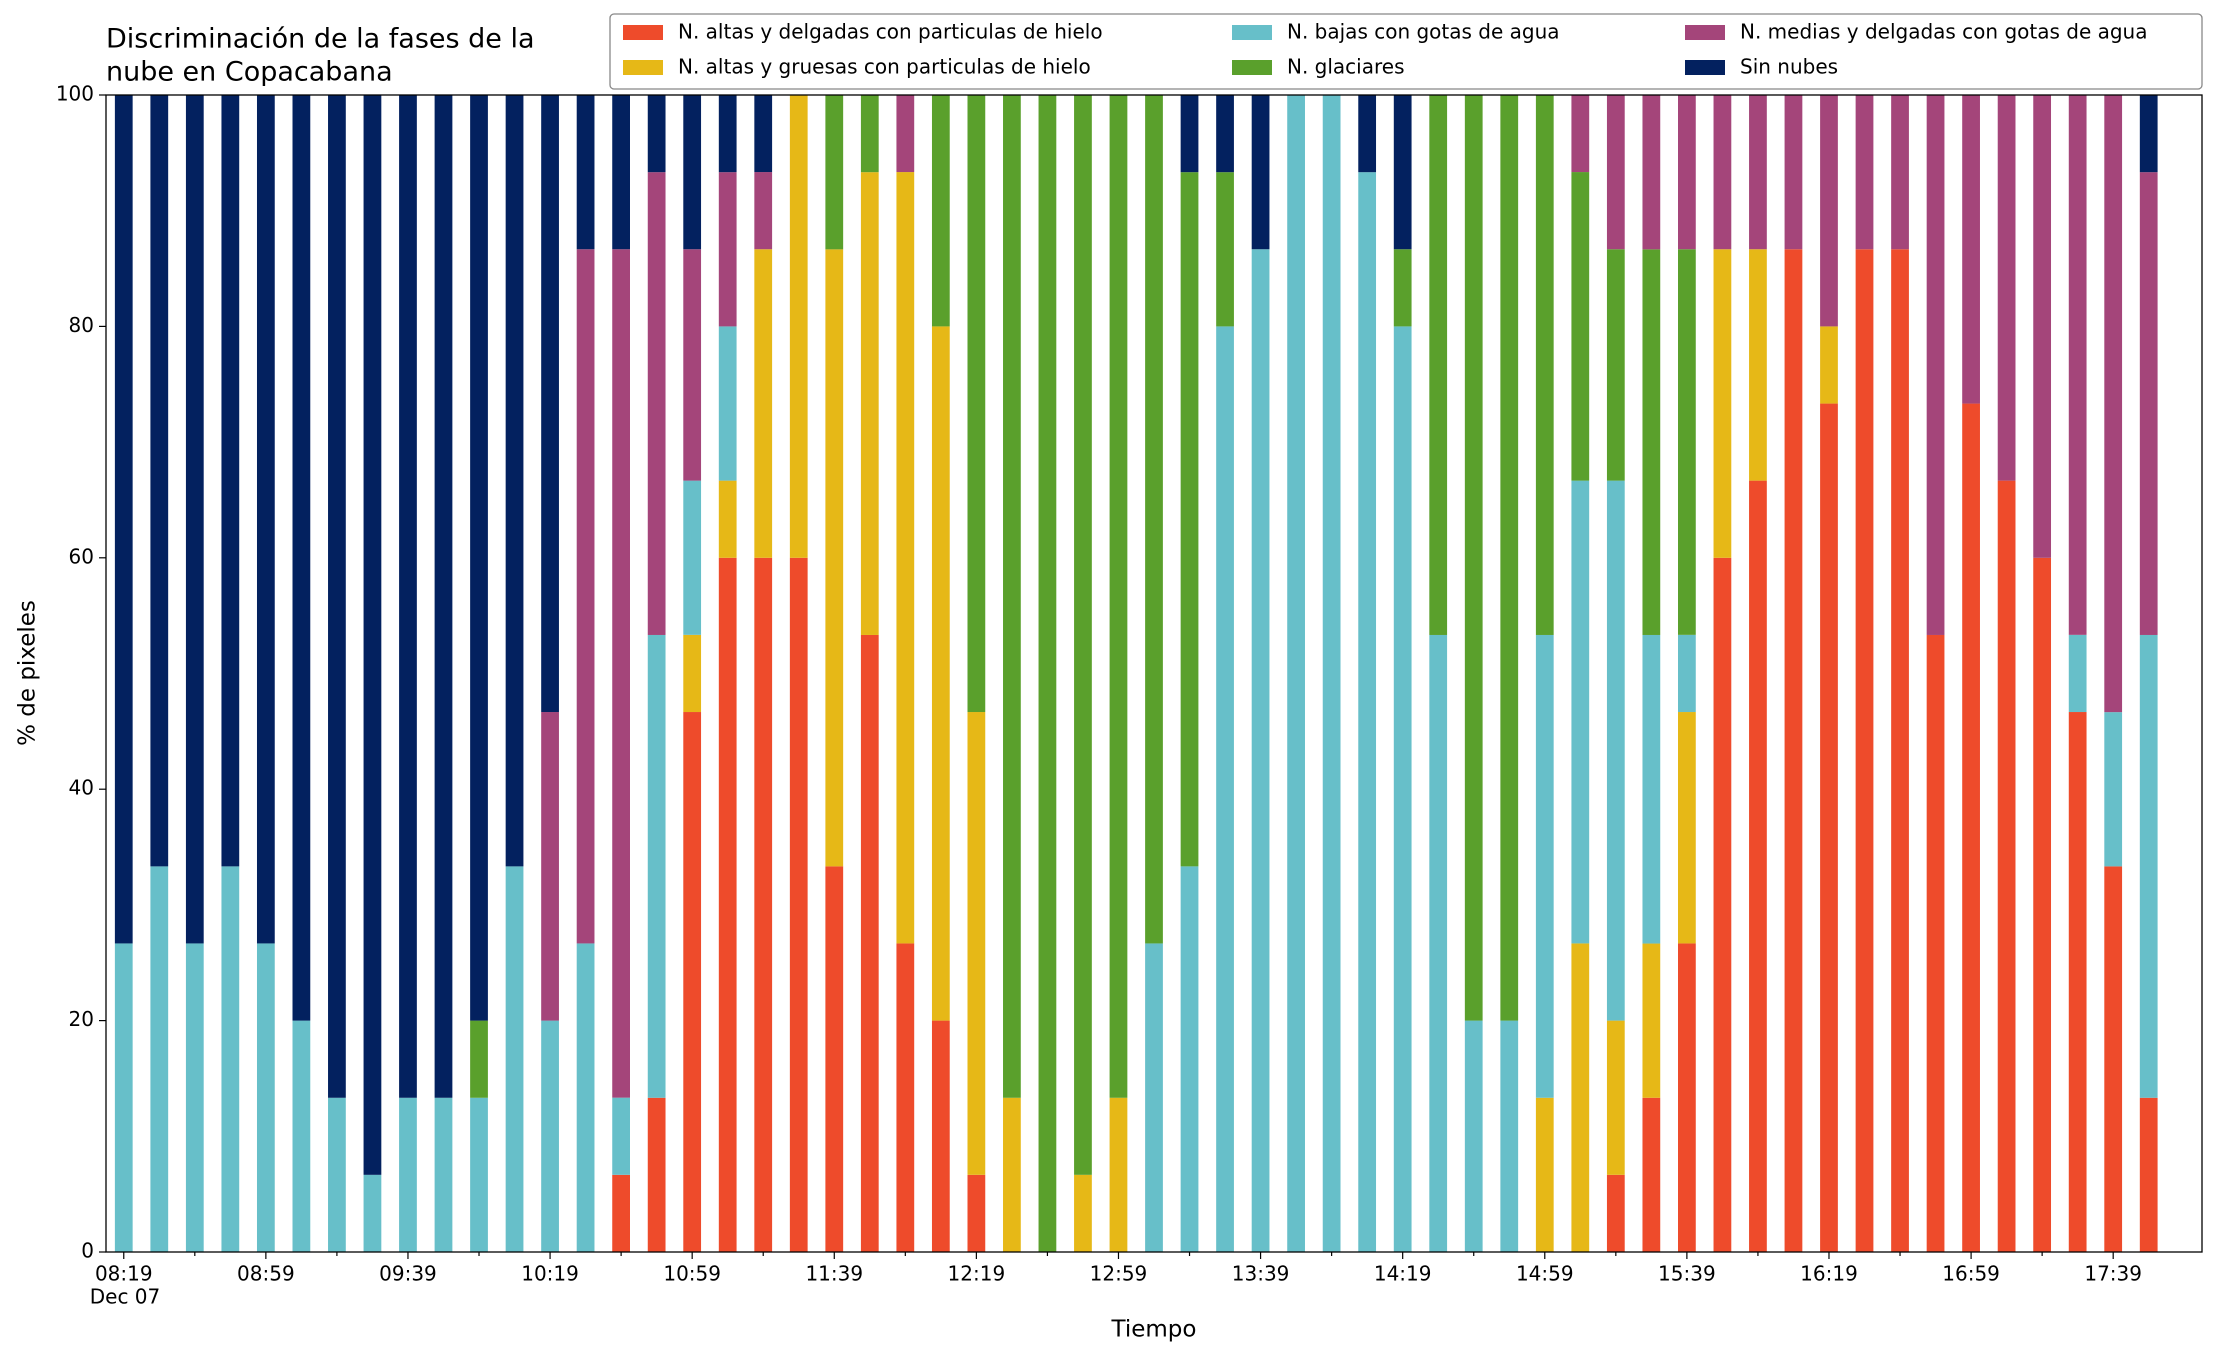  I want to click on x-tick-label: 12:19, so click(977, 1274).